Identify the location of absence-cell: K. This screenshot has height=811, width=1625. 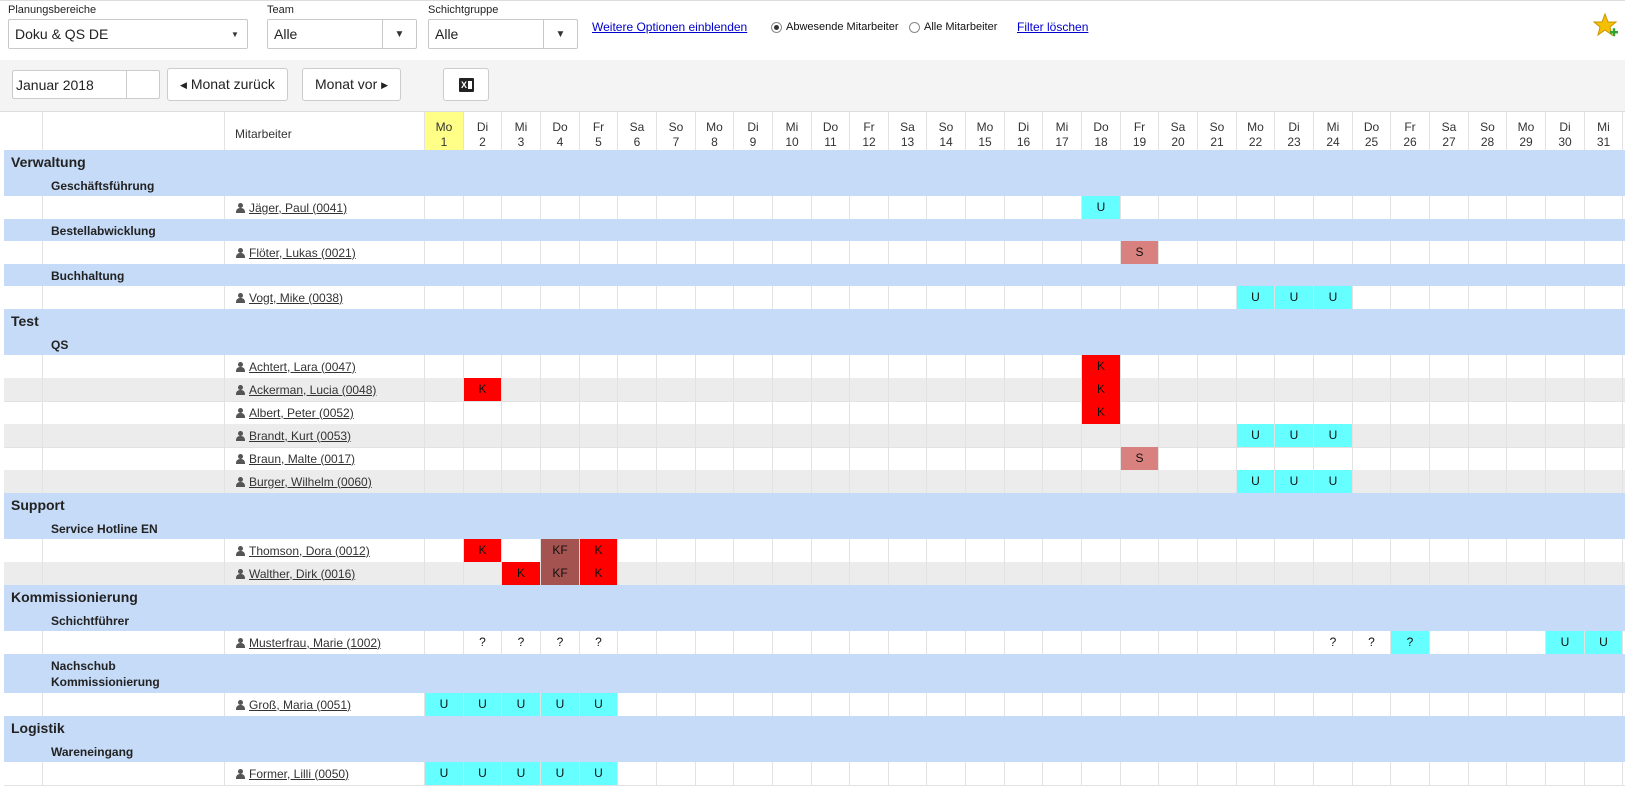
(599, 550).